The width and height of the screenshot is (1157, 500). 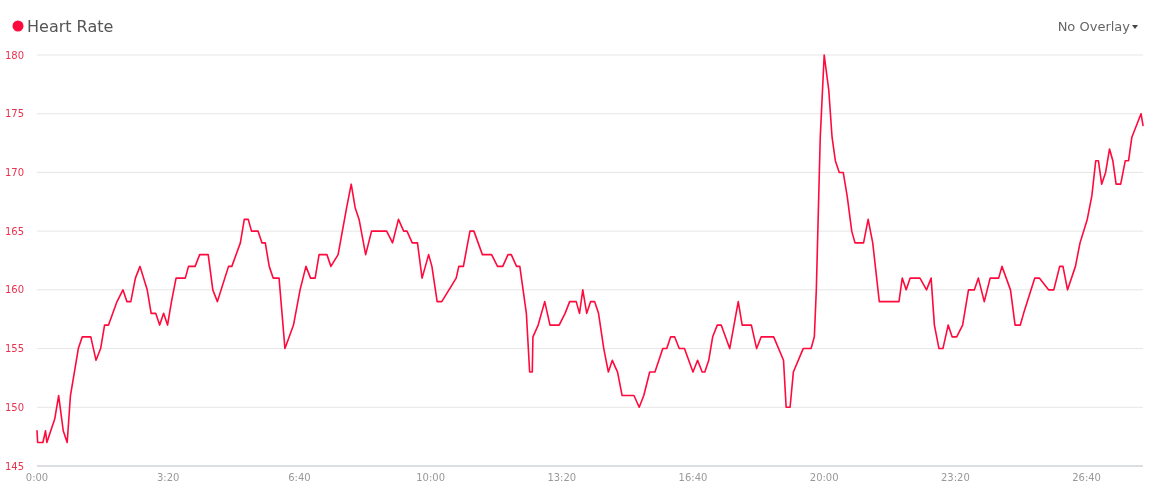 I want to click on y-tick-label: 180, so click(x=15, y=55).